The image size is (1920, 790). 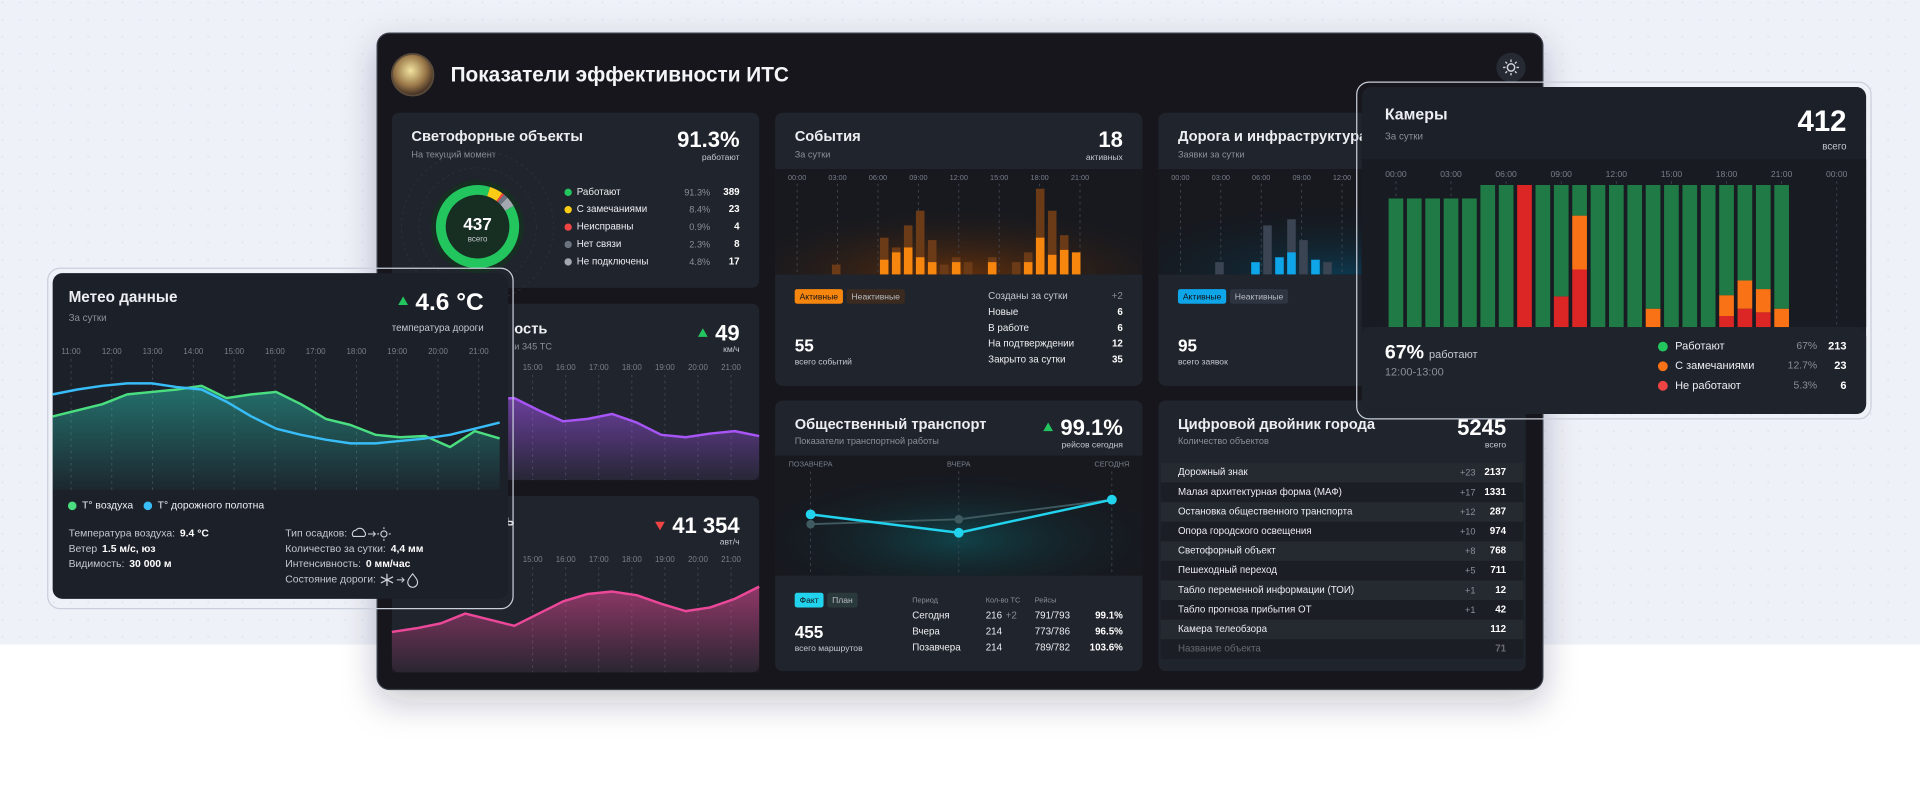 I want to click on trend-up, so click(x=702, y=332).